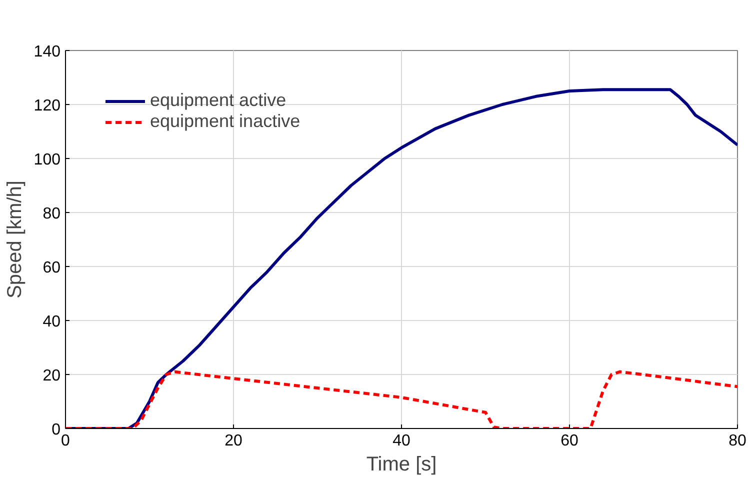 The height and width of the screenshot is (478, 749). What do you see at coordinates (218, 100) in the screenshot?
I see `legend-label: equipment active` at bounding box center [218, 100].